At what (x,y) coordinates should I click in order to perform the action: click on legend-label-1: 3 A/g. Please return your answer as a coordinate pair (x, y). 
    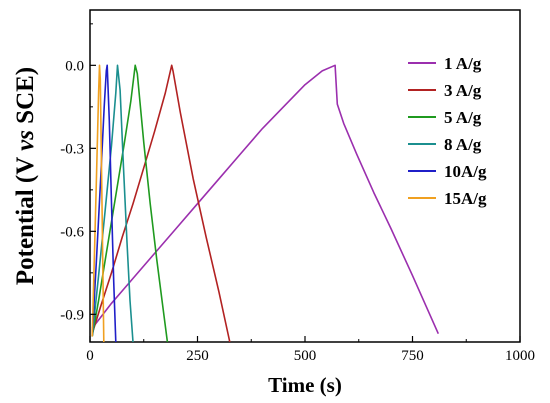
    Looking at the image, I should click on (463, 90).